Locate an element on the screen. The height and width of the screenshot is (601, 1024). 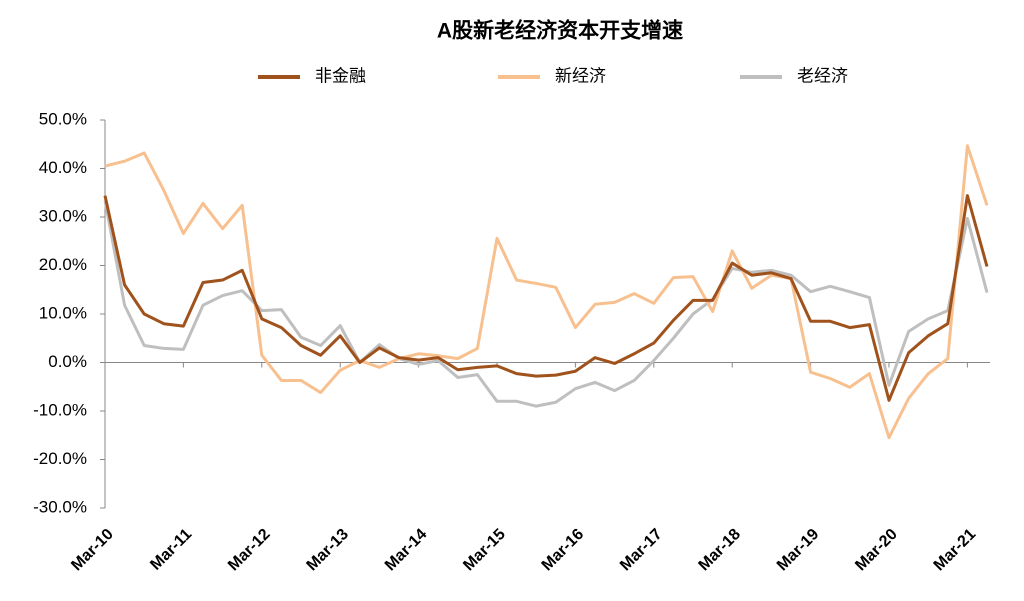
x-tick-label: Mar-18 is located at coordinates (720, 550).